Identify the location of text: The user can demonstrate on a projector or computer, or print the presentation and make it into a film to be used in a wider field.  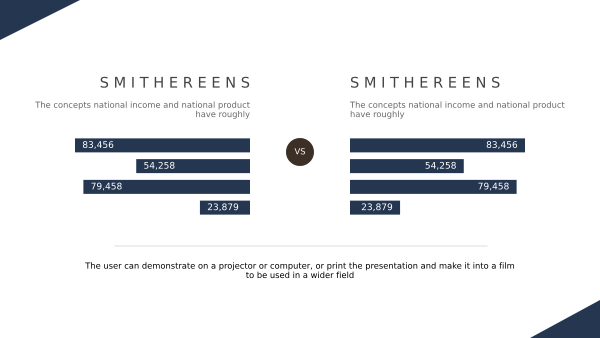
(299, 270).